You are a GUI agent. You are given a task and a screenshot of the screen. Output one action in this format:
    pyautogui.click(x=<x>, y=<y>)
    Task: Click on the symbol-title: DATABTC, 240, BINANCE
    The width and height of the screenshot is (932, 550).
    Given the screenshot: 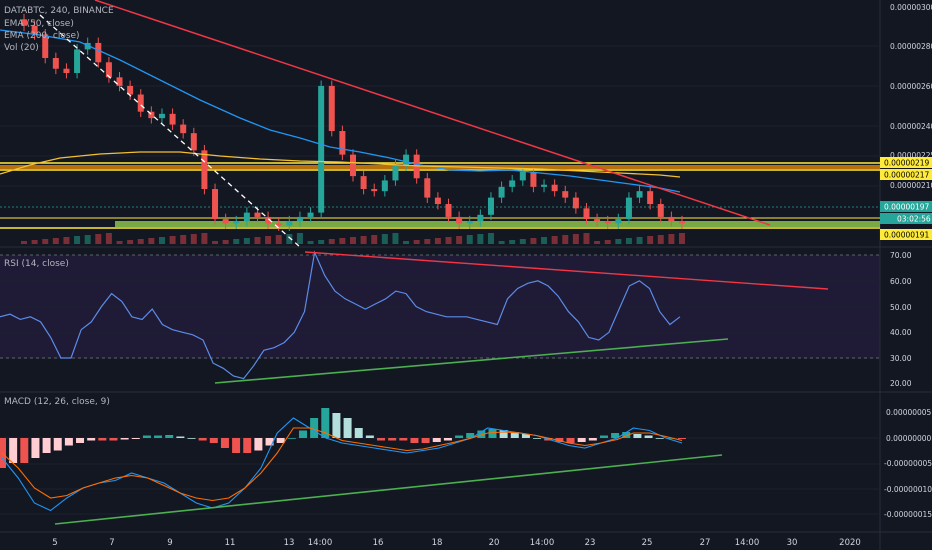 What is the action you would take?
    pyautogui.click(x=59, y=11)
    